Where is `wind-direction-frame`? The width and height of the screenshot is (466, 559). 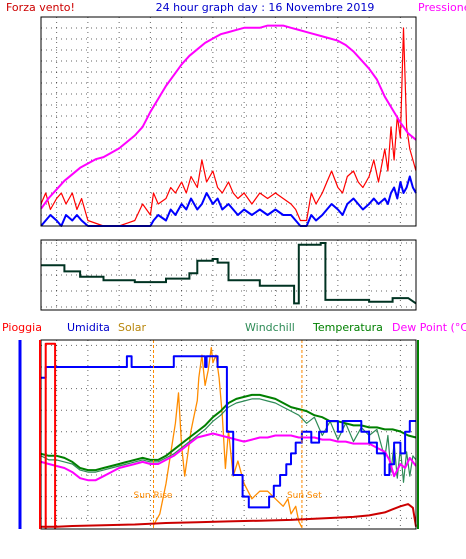
wind-direction-frame is located at coordinates (228, 275).